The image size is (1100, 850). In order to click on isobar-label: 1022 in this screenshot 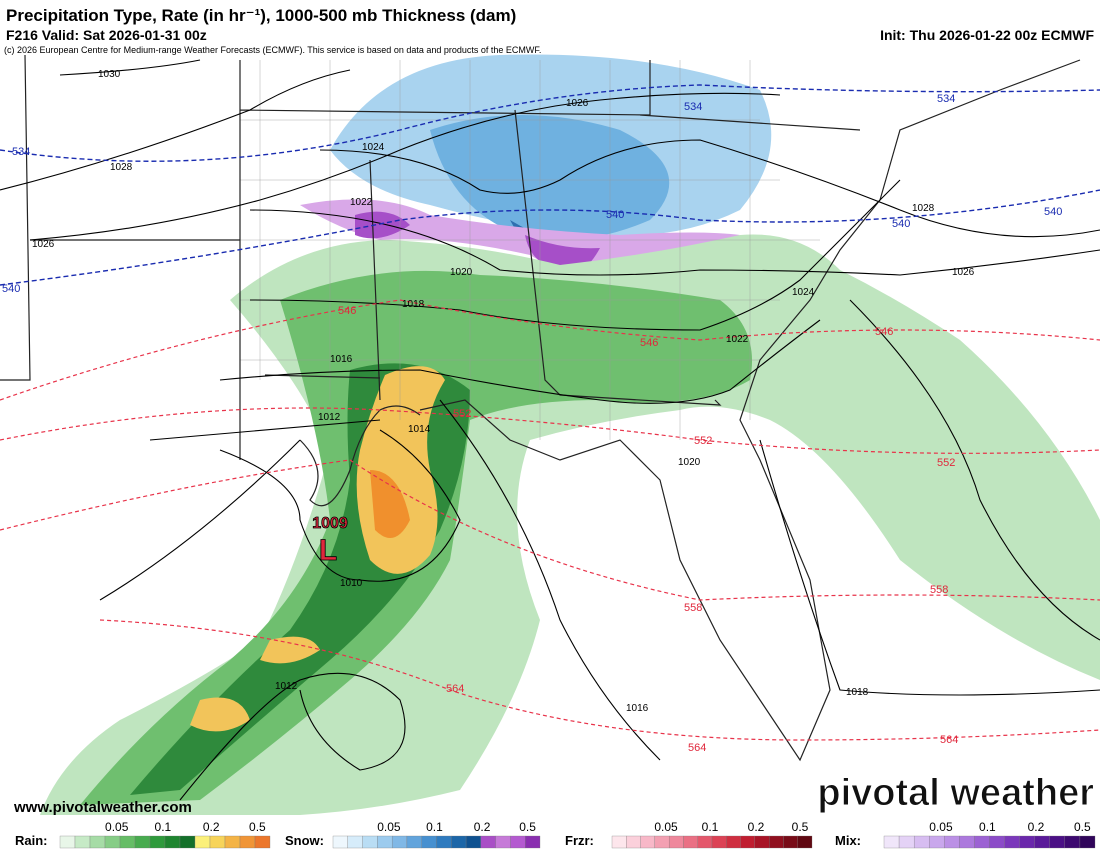, I will do `click(737, 339)`.